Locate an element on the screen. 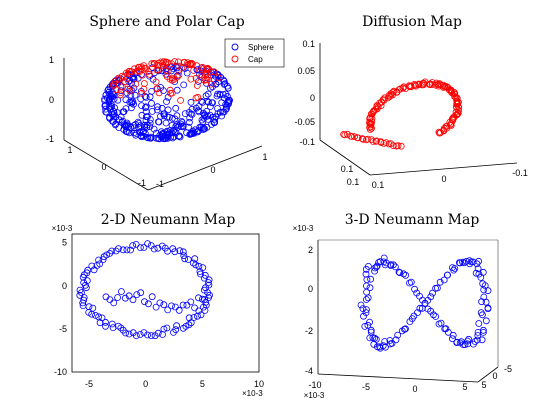 This screenshot has height=420, width=560. x-ticks: -5 0 5 10 is located at coordinates (174, 384).